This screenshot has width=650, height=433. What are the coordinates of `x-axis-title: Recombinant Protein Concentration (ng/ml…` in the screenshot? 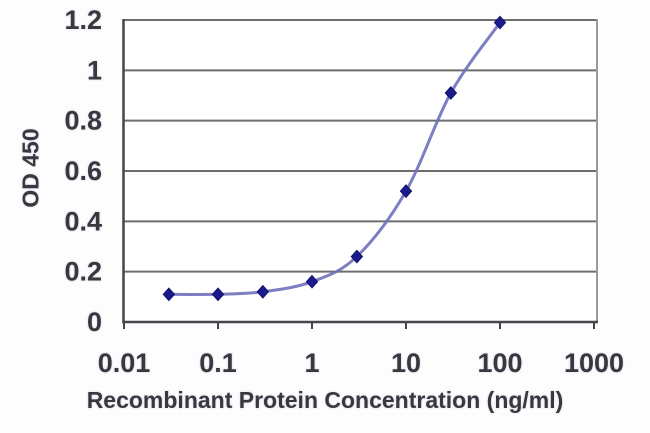 It's located at (325, 400).